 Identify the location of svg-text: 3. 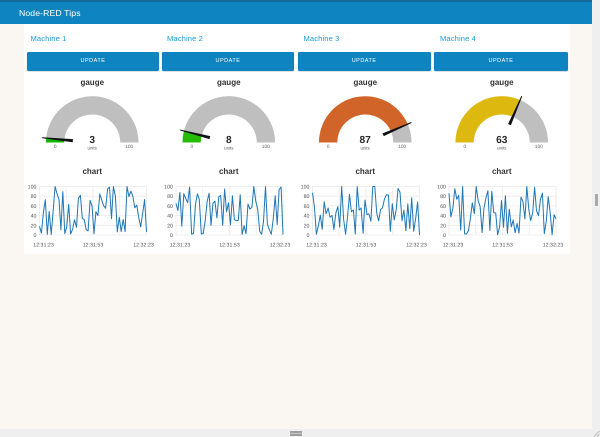
(92, 140).